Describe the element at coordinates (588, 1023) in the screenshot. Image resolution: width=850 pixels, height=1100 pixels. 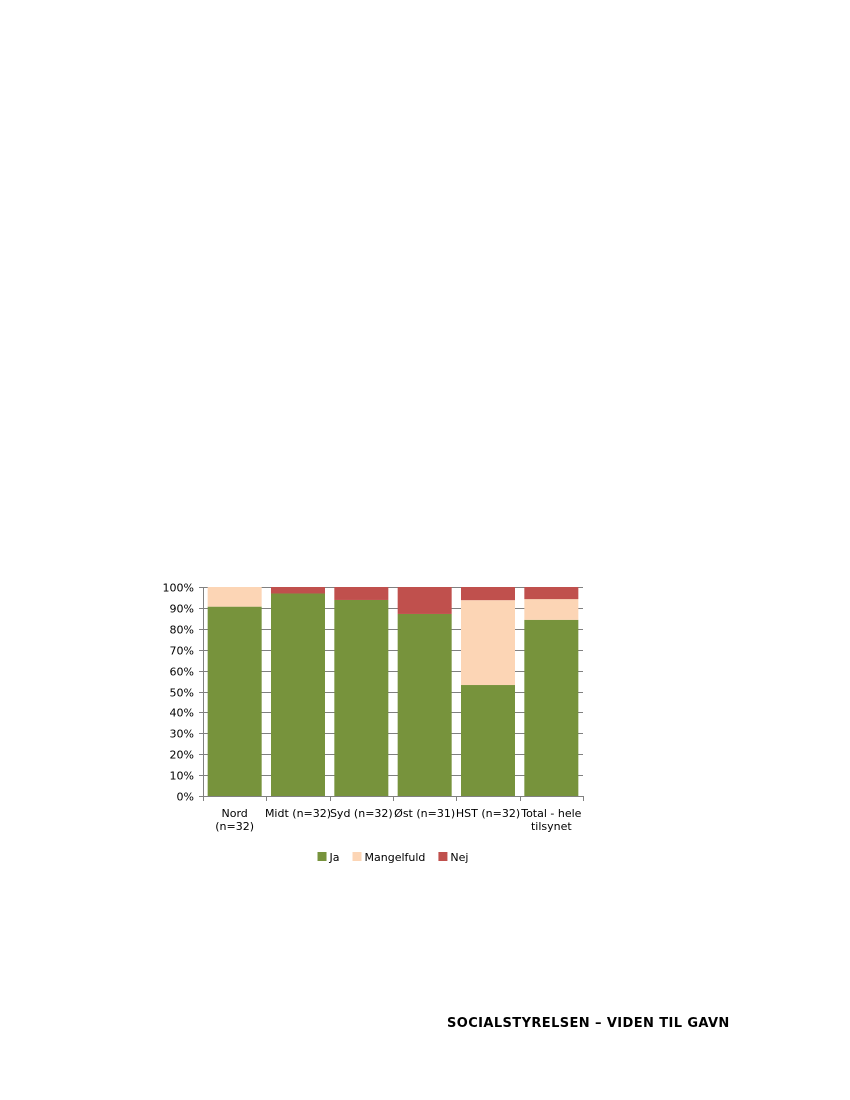
I see `footer-tagline: SOCIALSTYRELSEN – VIDEN TIL GAVN` at that location.